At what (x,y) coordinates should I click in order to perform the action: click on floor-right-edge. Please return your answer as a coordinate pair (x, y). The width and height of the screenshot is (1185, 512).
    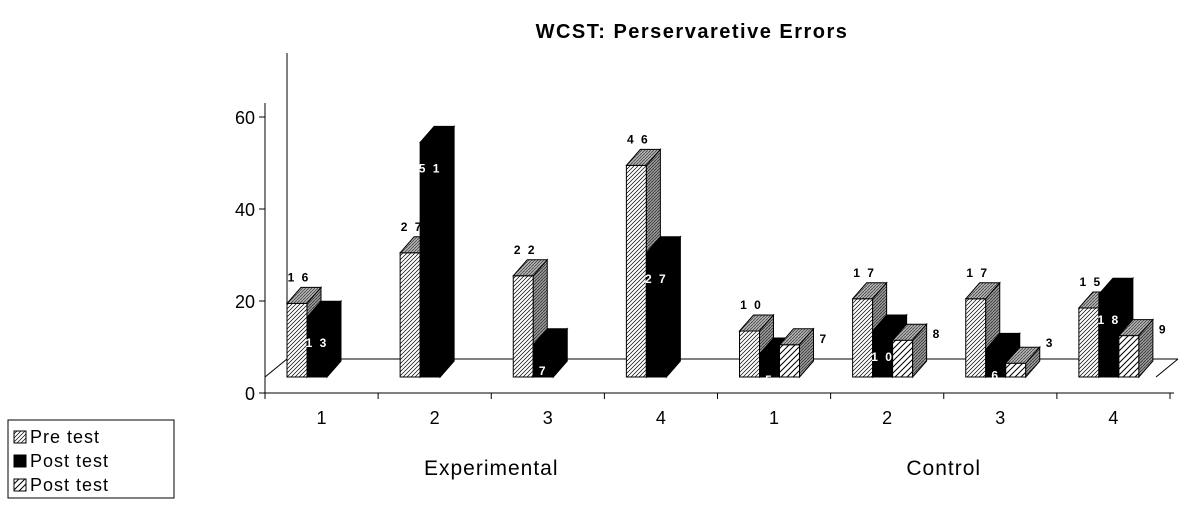
    Looking at the image, I should click on (1167, 368).